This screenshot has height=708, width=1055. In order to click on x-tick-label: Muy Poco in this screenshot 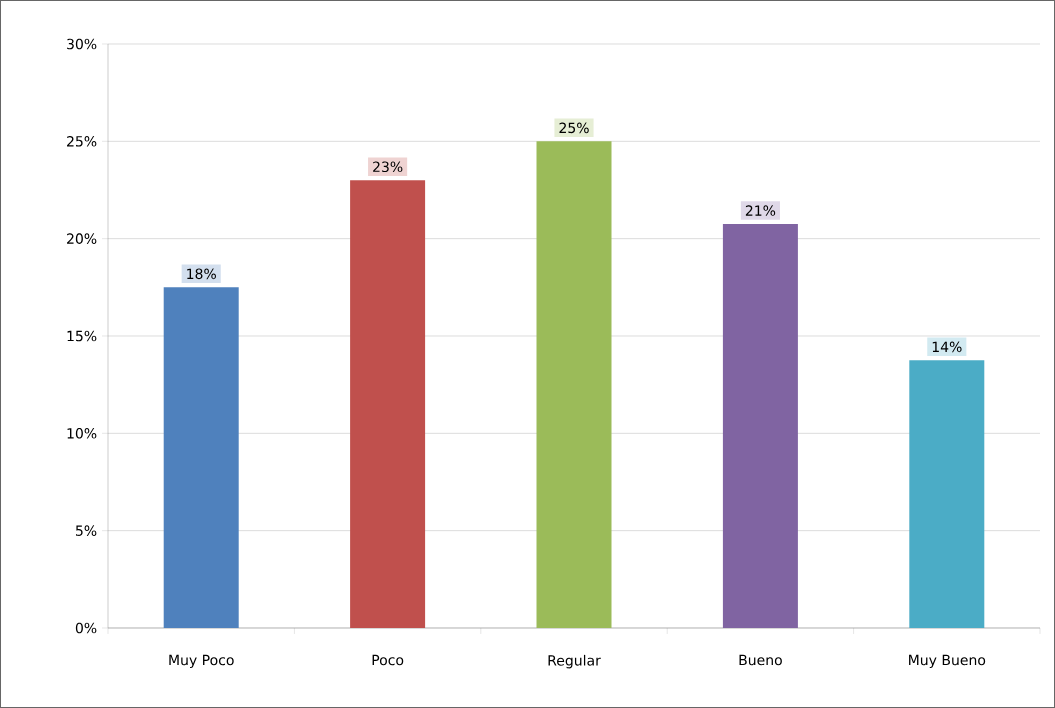, I will do `click(201, 661)`.